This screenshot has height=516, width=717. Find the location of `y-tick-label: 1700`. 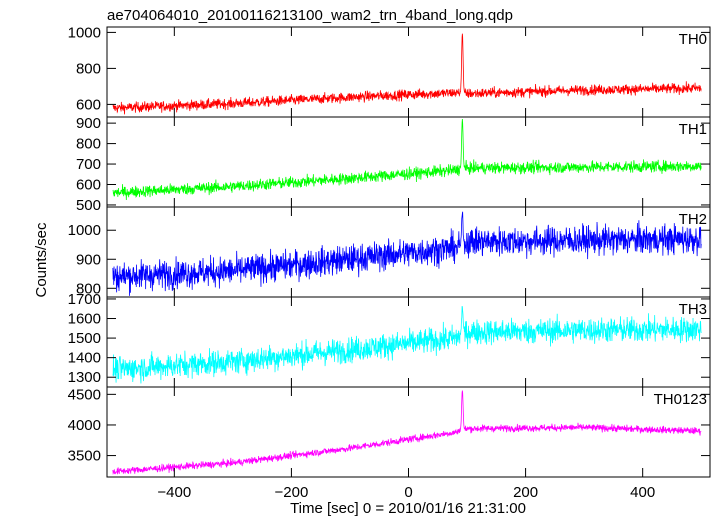

y-tick-label: 1700 is located at coordinates (84, 299).